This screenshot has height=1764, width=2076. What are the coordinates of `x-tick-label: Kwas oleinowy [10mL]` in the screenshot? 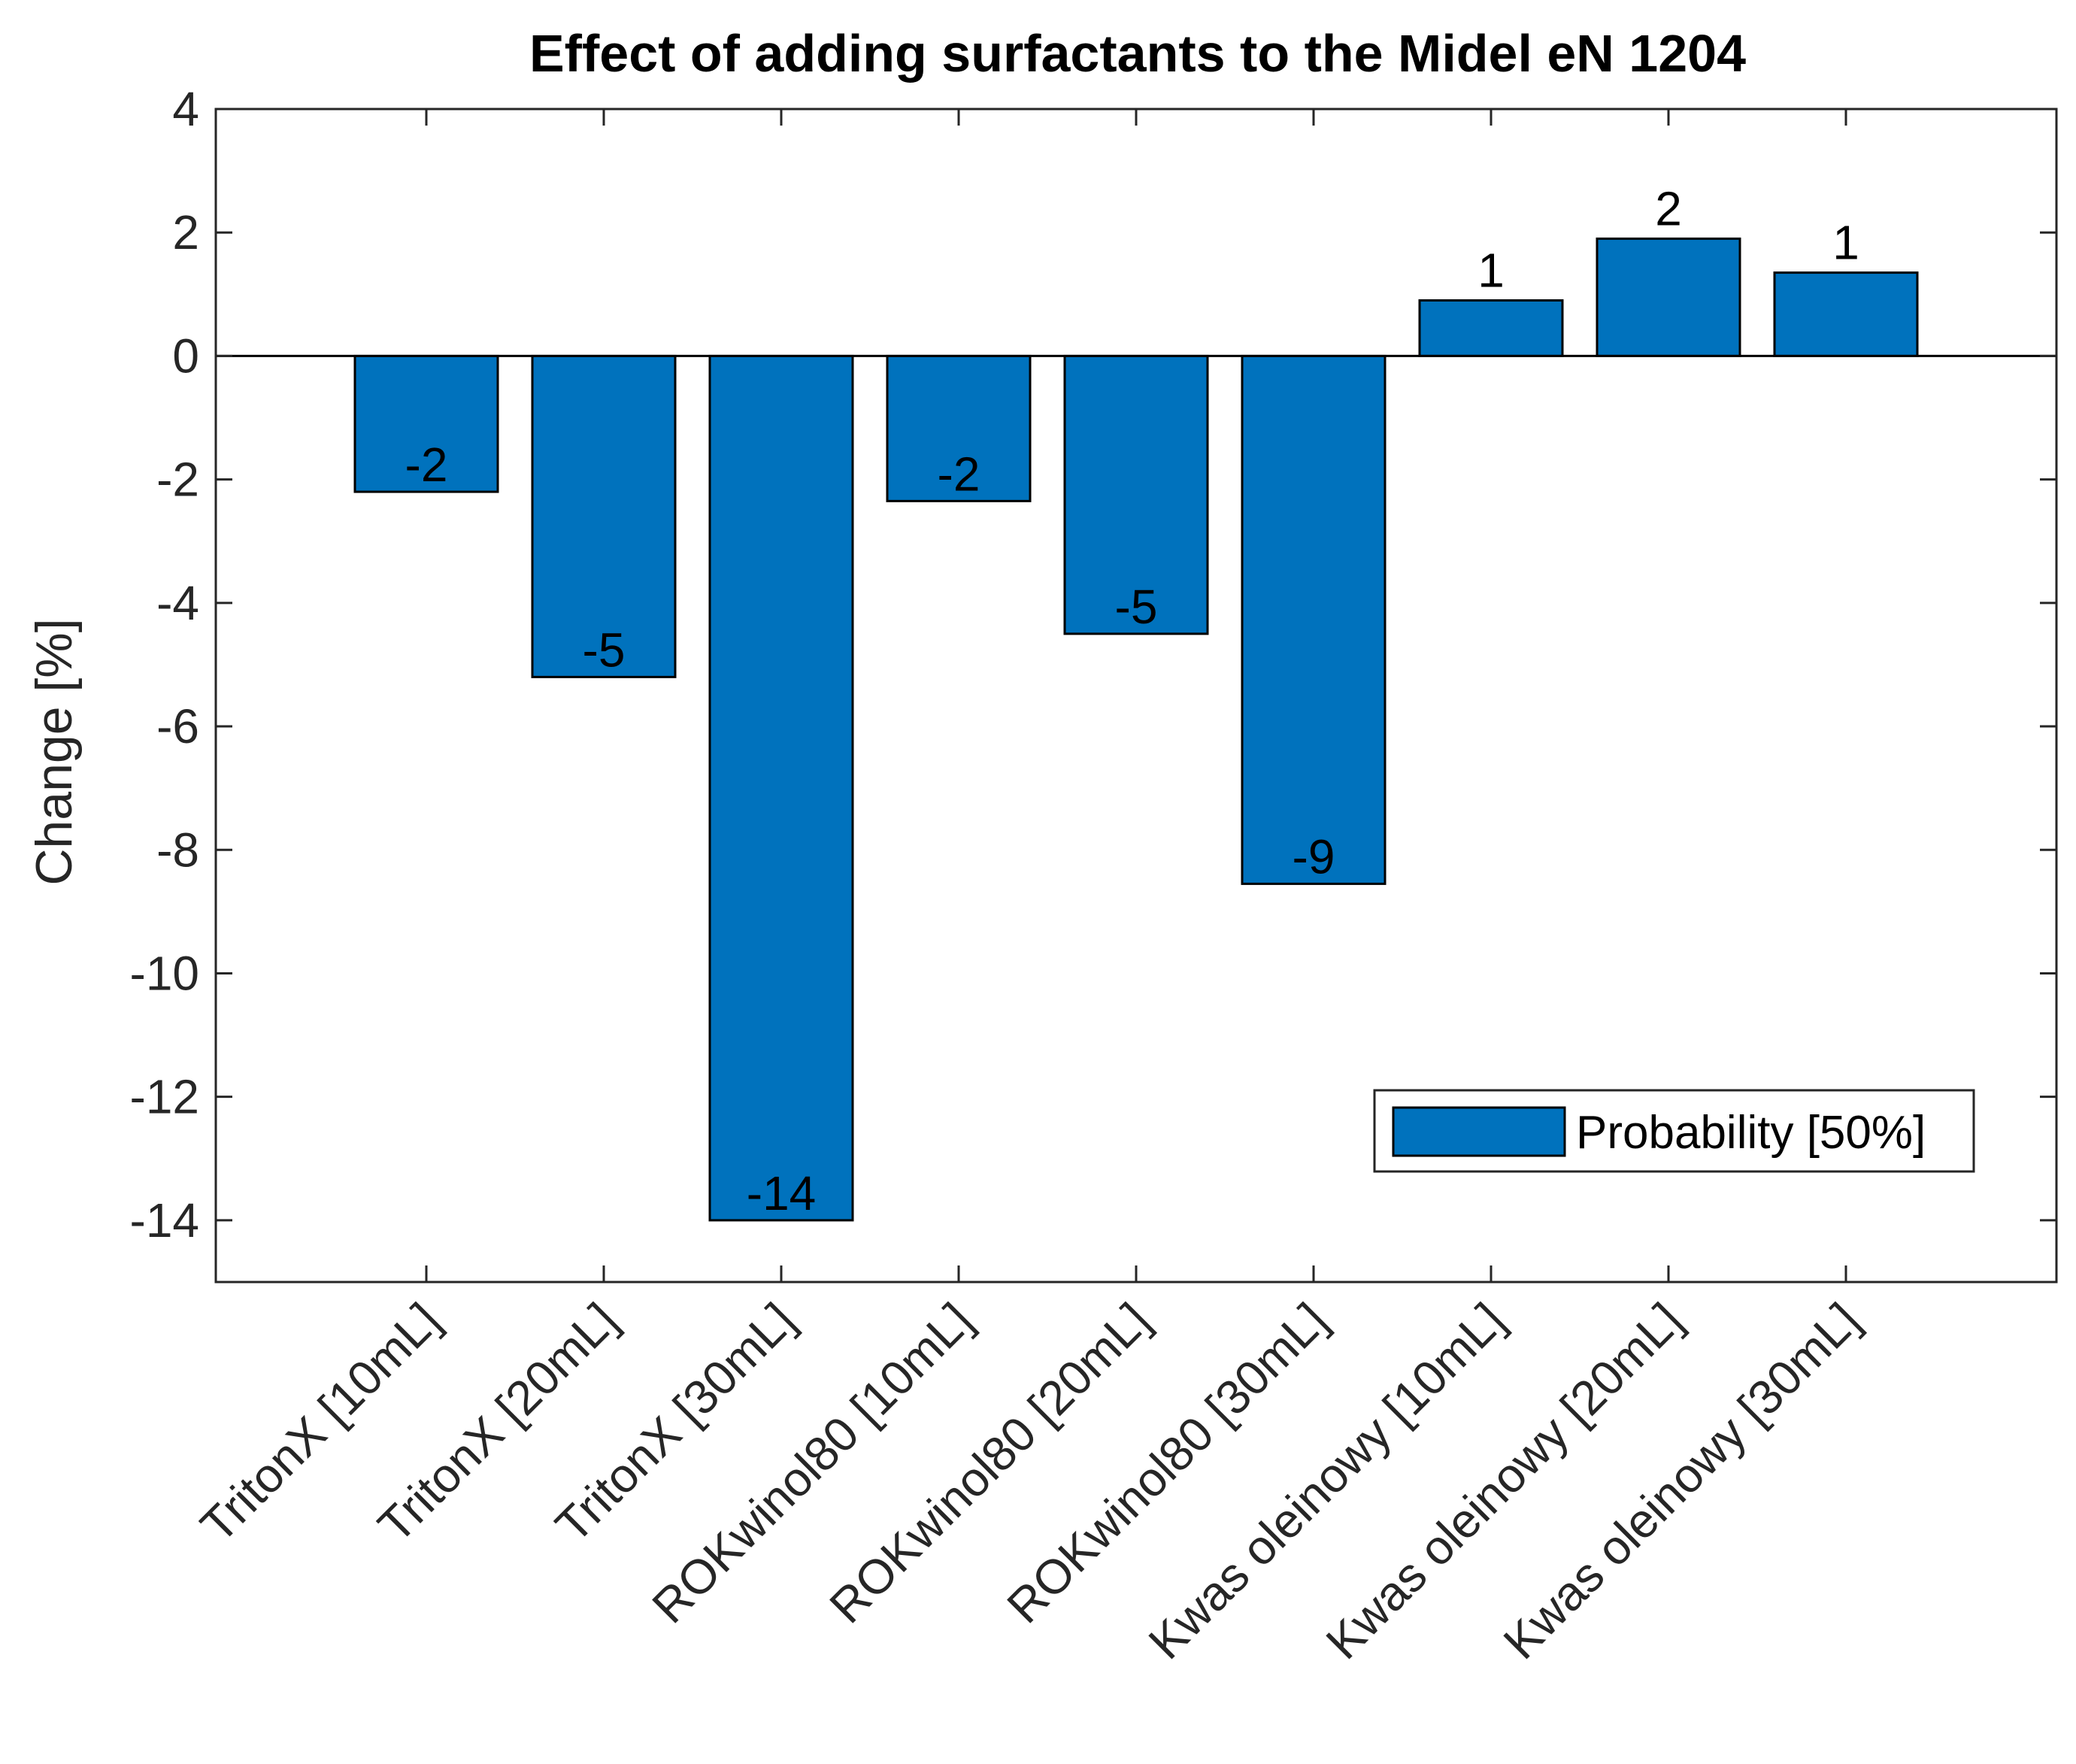 It's located at (1326, 1481).